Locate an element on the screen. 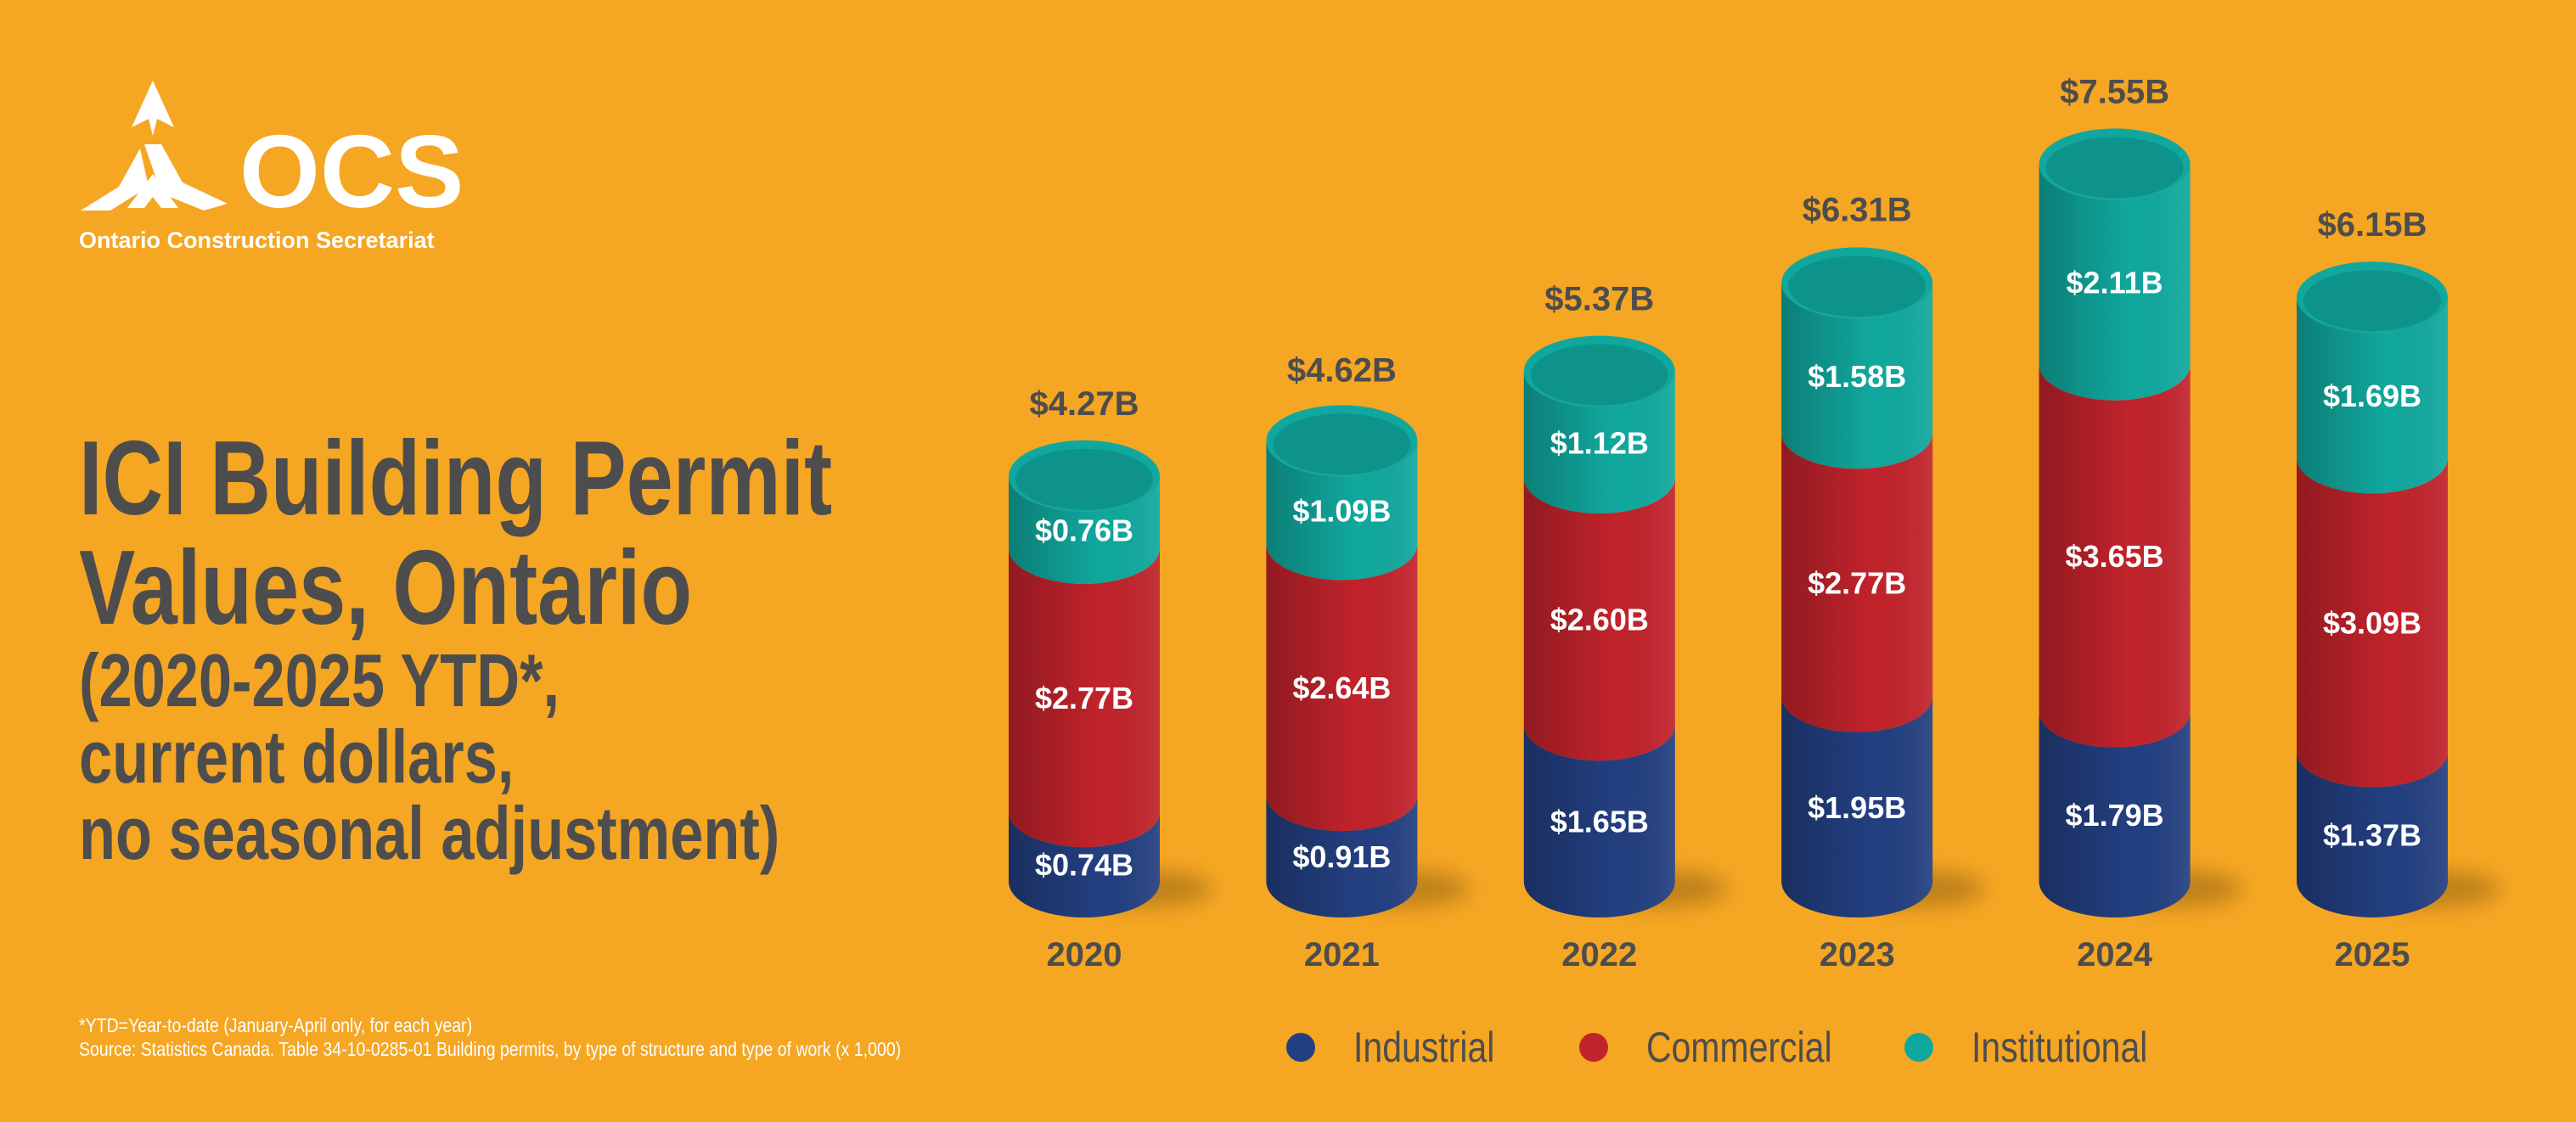 The height and width of the screenshot is (1122, 2576). total-label: $6.31B is located at coordinates (1857, 209).